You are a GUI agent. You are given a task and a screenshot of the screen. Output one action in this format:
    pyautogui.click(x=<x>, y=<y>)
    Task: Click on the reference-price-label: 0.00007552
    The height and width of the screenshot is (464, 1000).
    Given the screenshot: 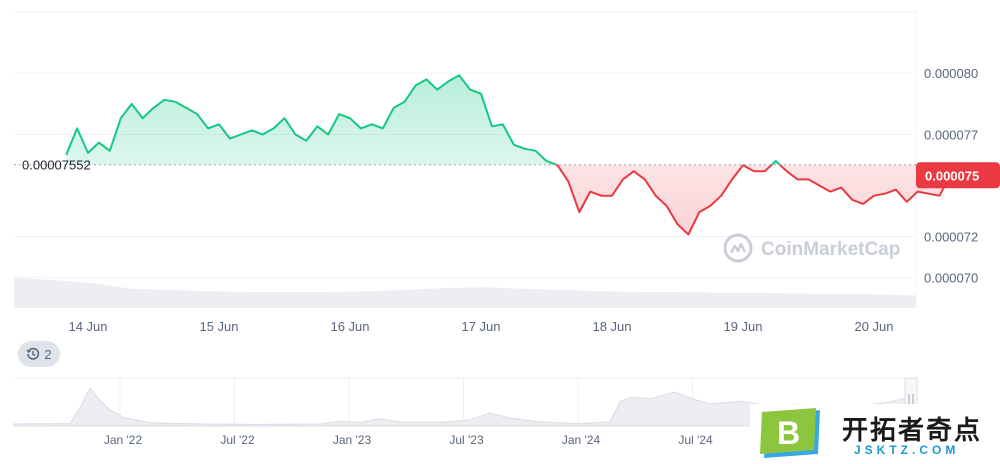 What is the action you would take?
    pyautogui.click(x=56, y=165)
    